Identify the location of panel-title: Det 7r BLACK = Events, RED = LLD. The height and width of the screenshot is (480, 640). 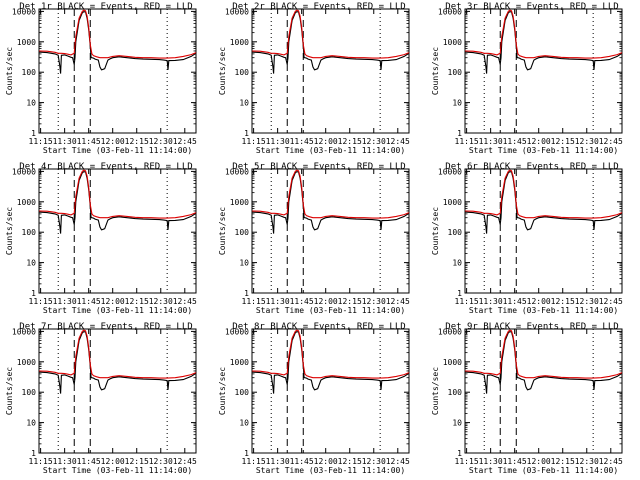
(105, 327).